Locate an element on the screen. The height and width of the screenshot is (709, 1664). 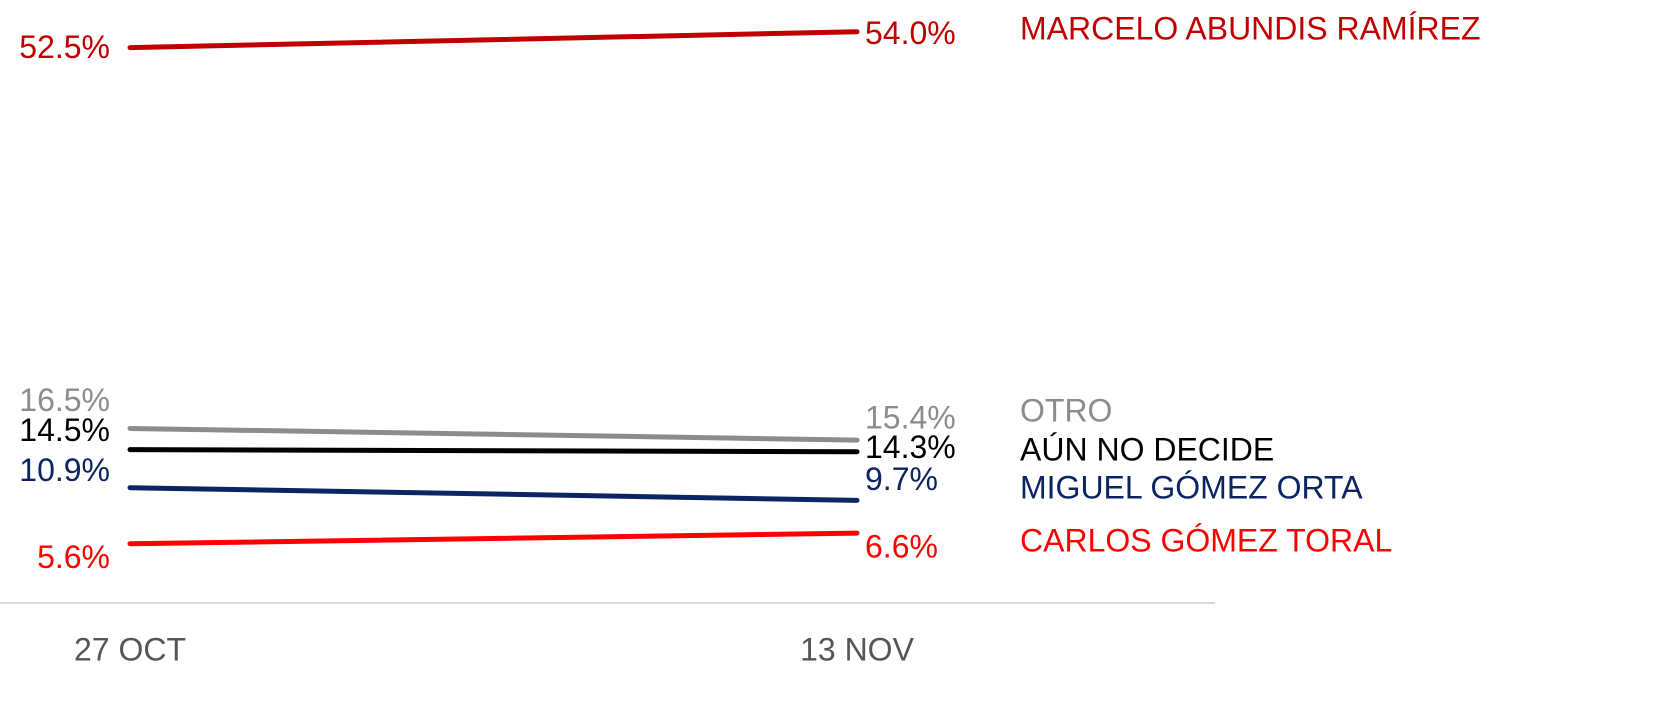
value-label: 54.0% is located at coordinates (910, 33).